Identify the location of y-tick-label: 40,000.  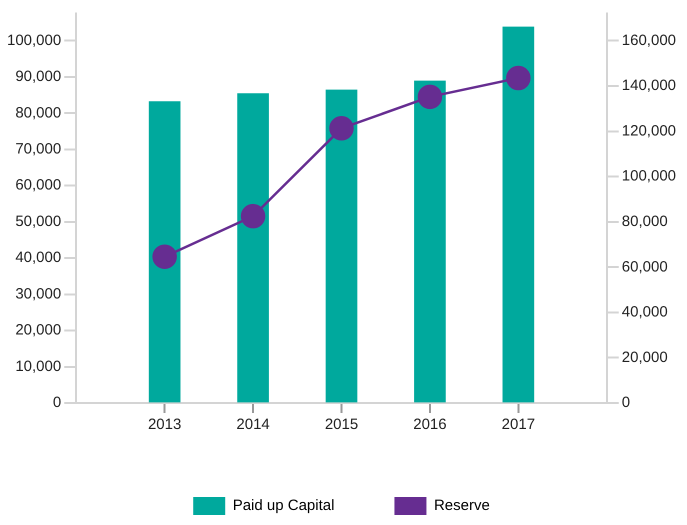
(38, 257).